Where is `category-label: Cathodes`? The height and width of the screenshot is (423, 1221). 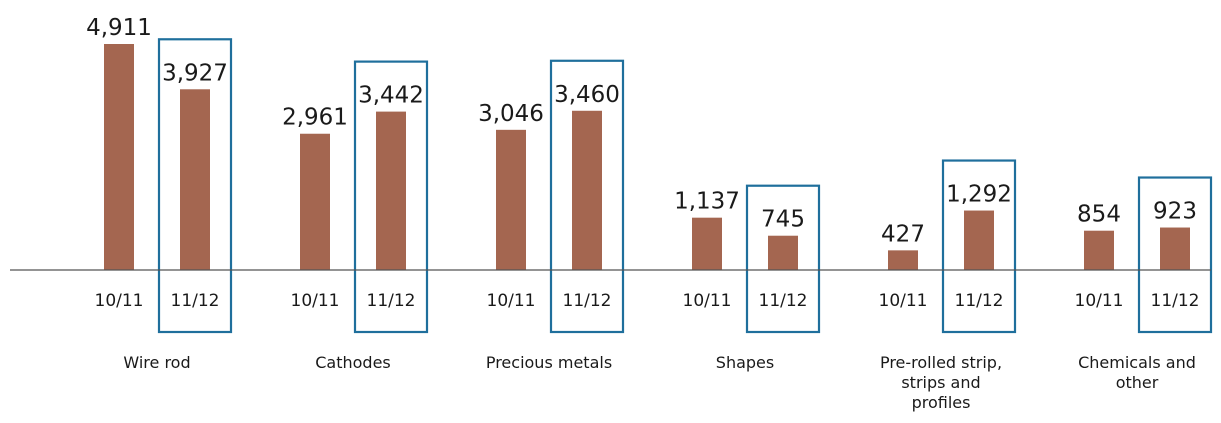 category-label: Cathodes is located at coordinates (353, 362).